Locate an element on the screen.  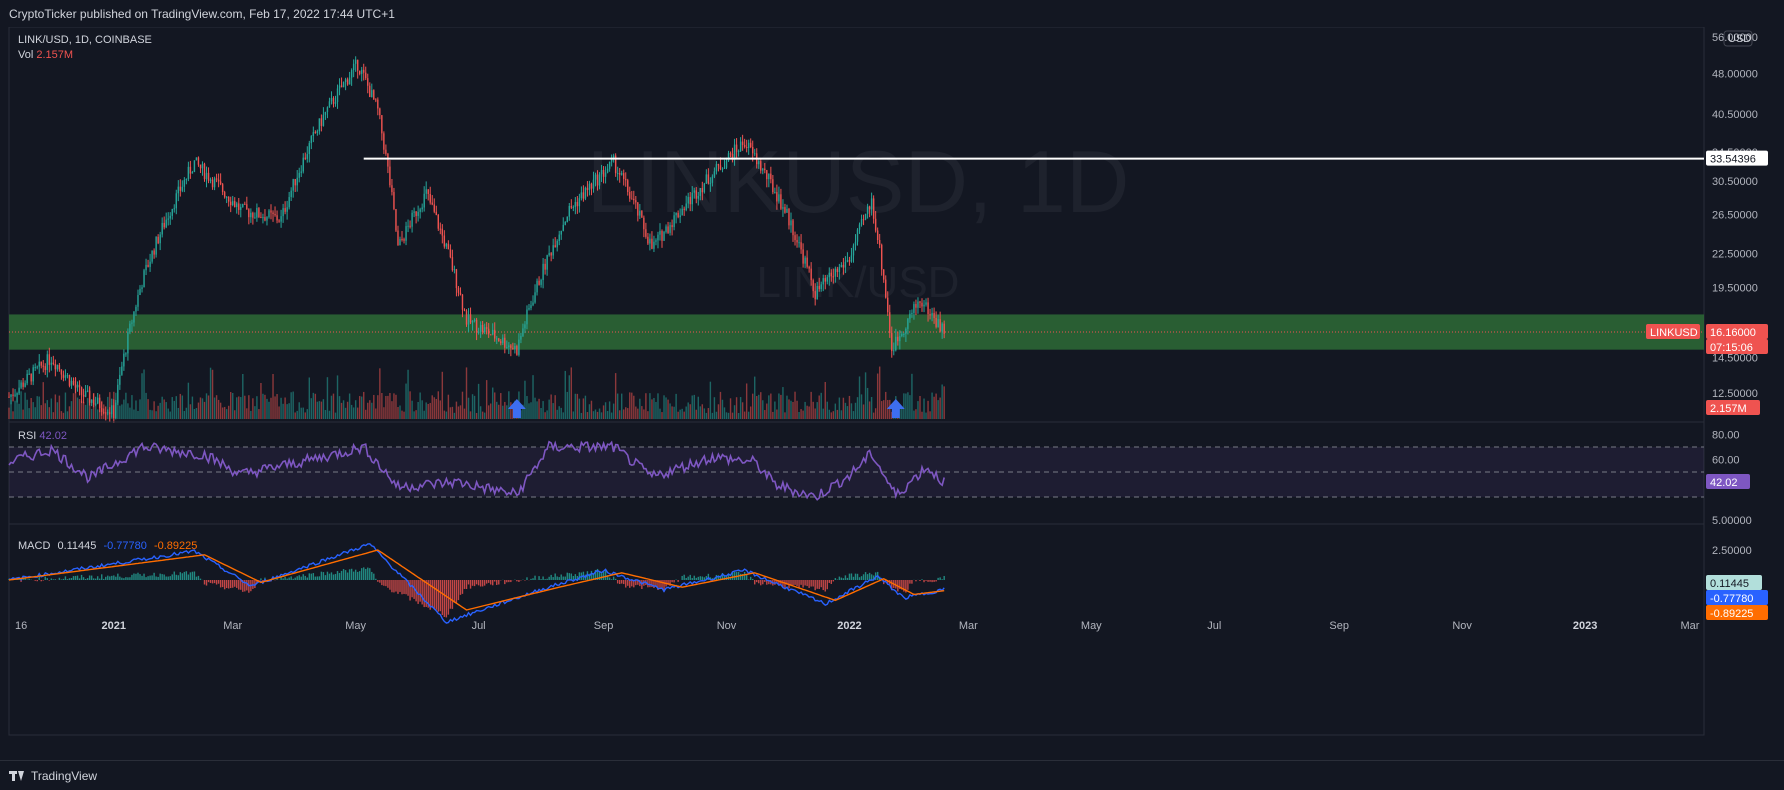
vol-label: Vol is located at coordinates (25, 55).